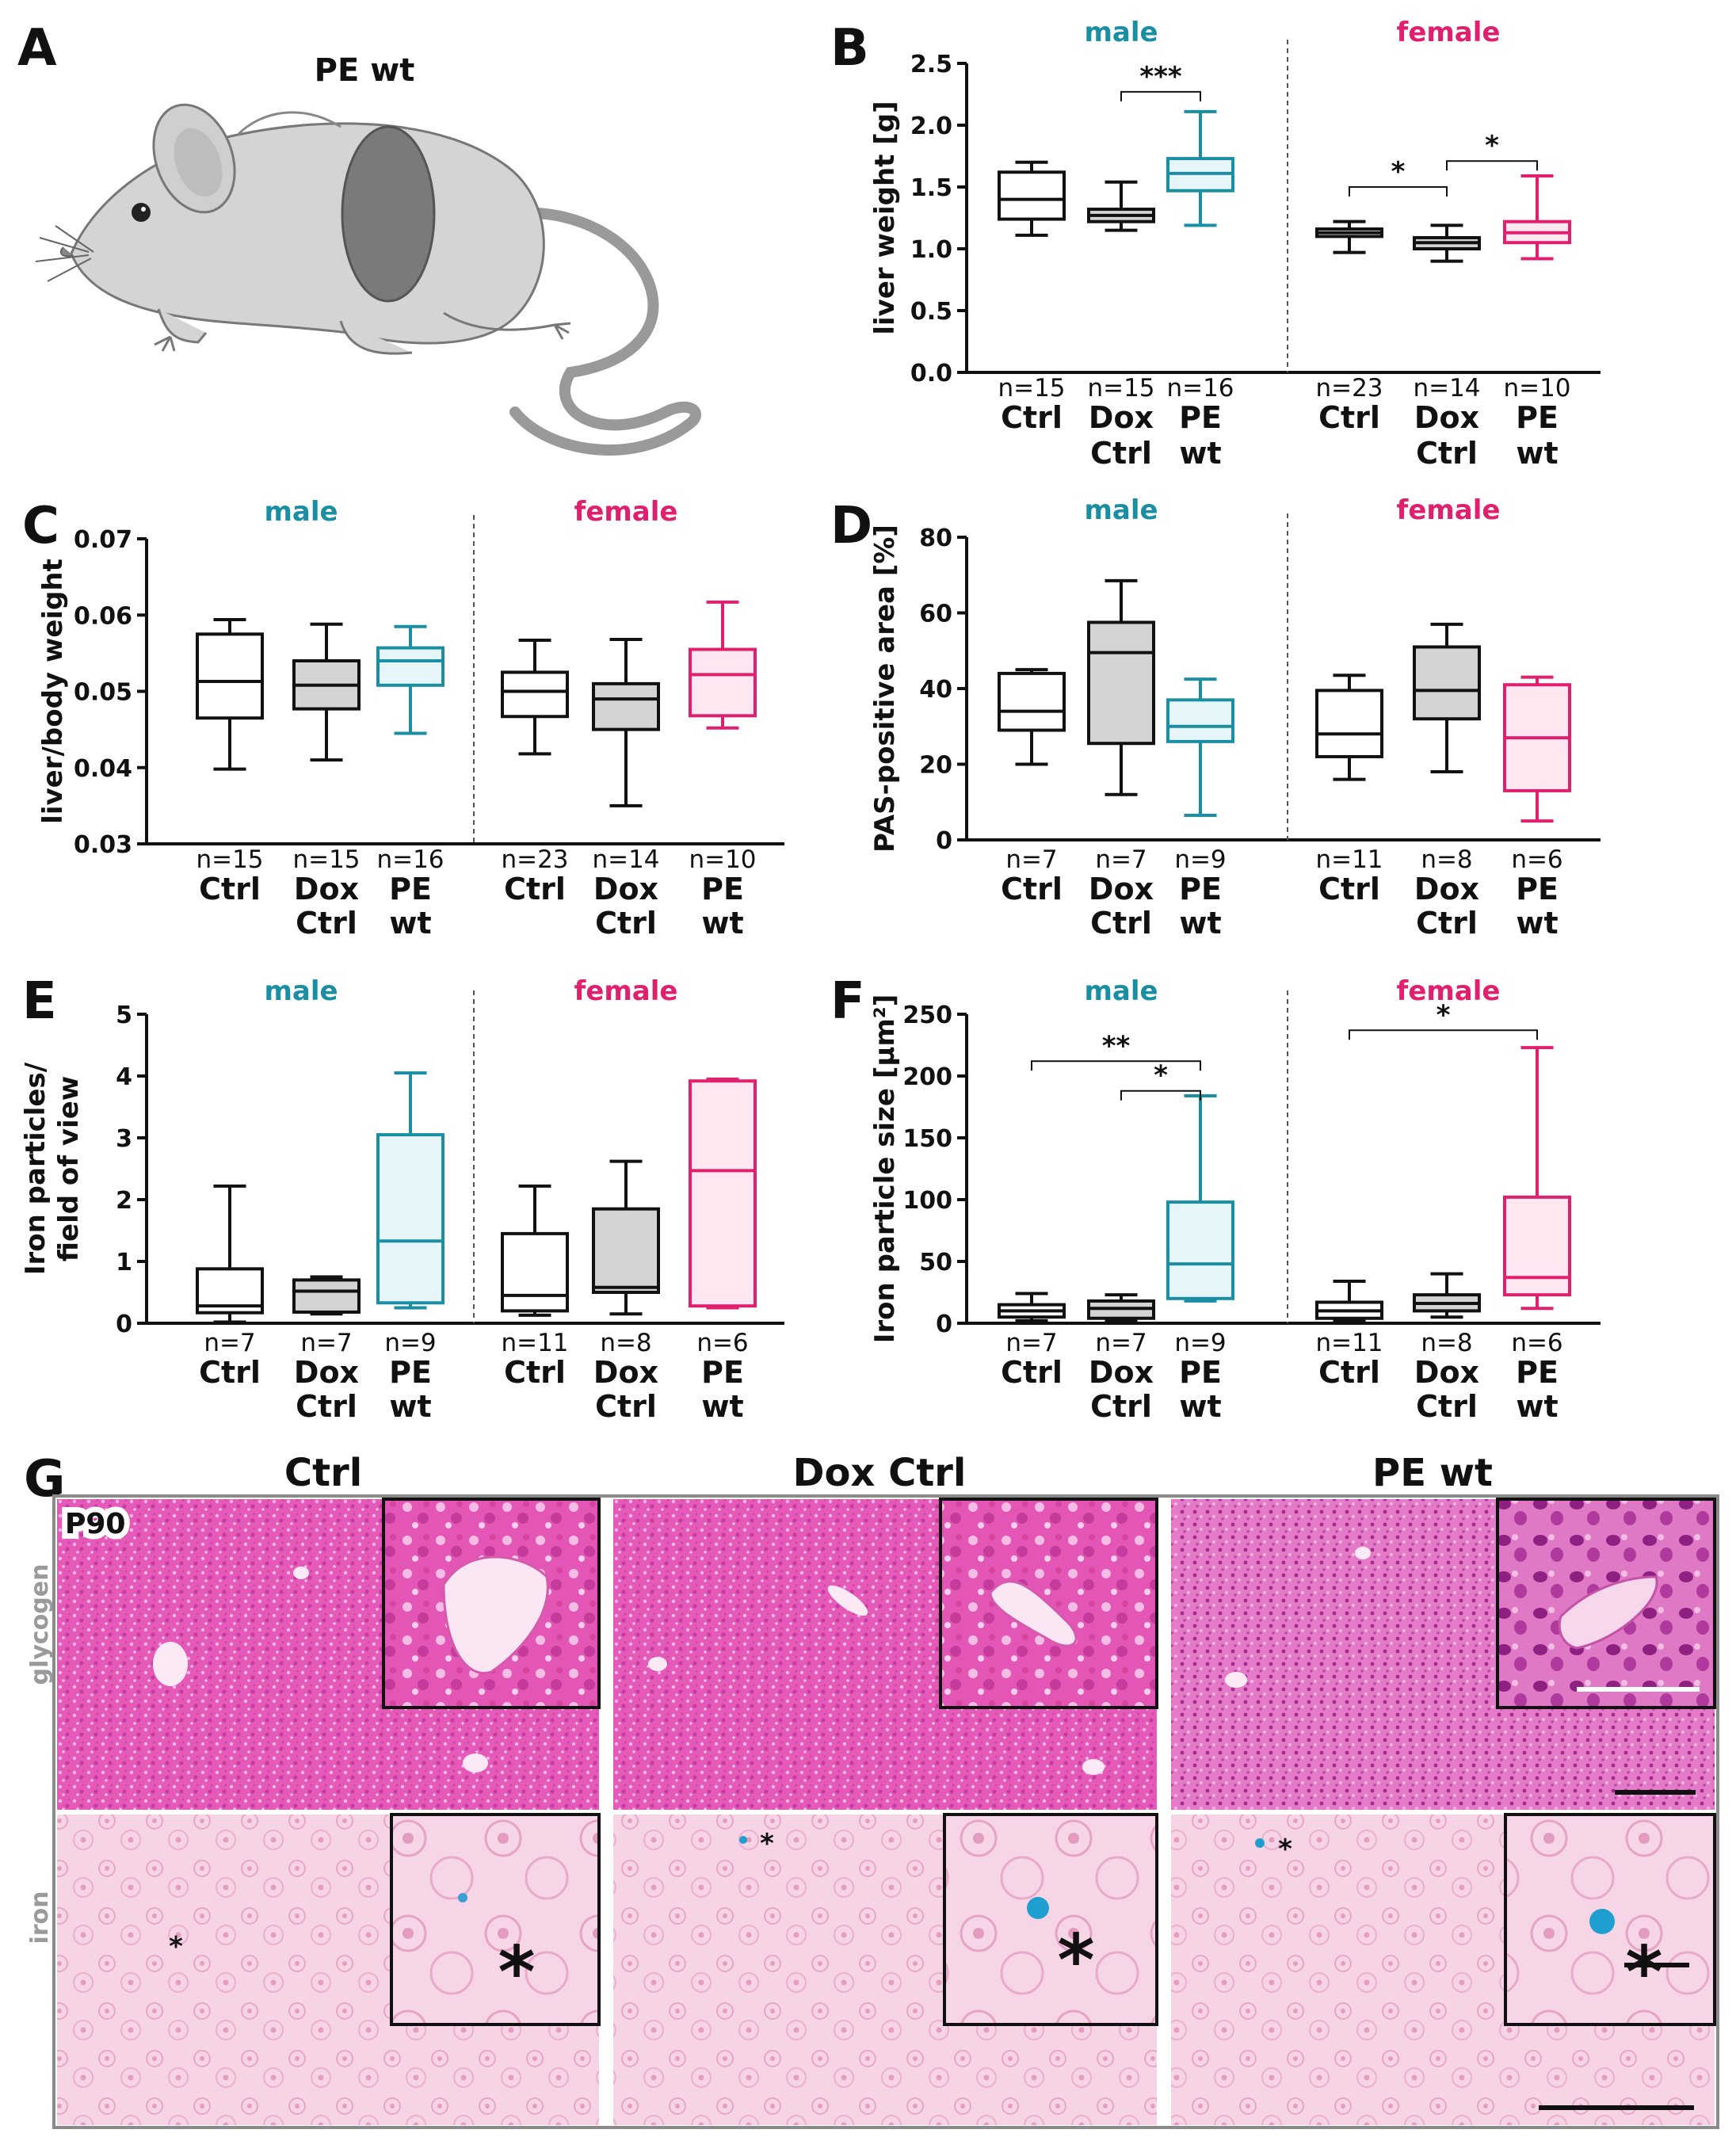 Image resolution: width=1736 pixels, height=2137 pixels. I want to click on significance-bracket: ***, so click(1160, 81).